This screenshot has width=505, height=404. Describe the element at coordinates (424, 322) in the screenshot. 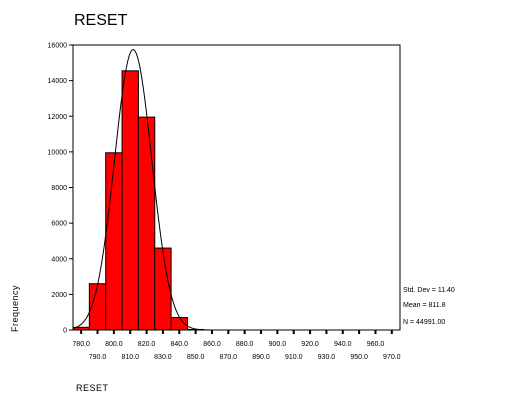

I see `stats-n: N = 44991.00` at that location.